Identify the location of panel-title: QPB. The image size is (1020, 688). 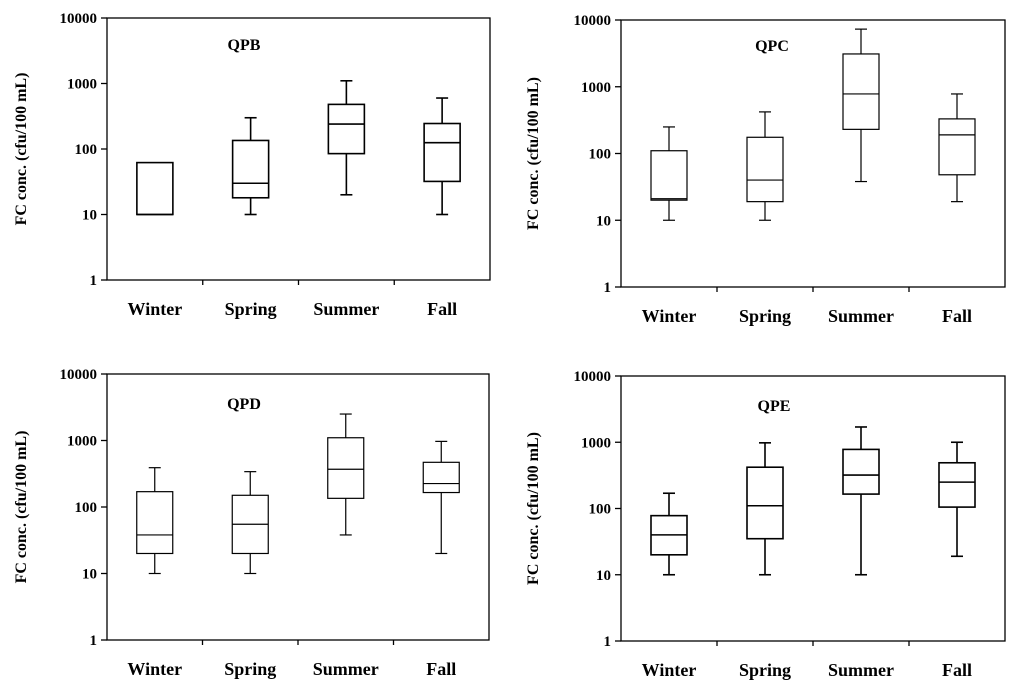
(244, 45).